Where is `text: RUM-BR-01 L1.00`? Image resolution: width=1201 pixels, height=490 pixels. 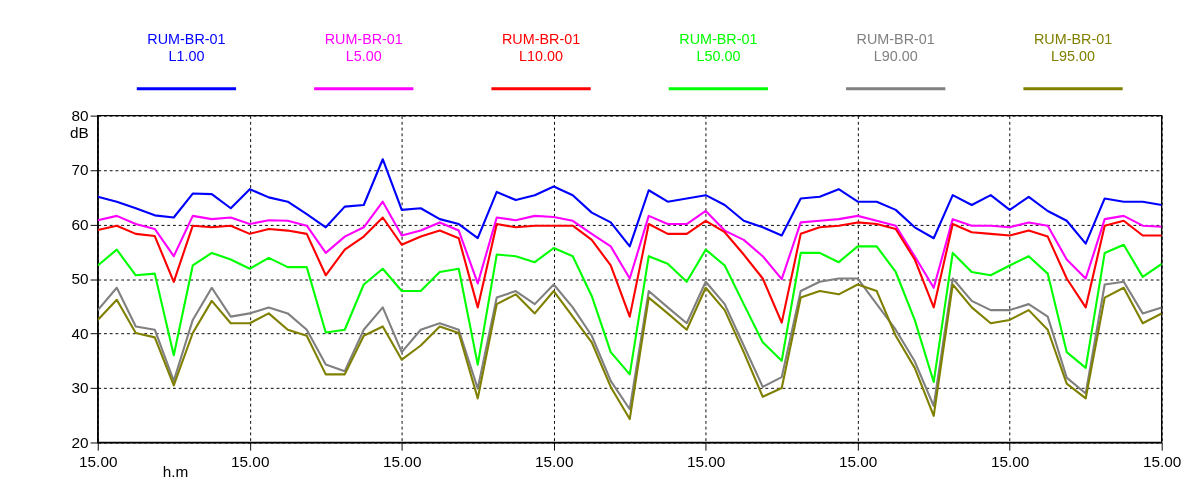 text: RUM-BR-01 L1.00 is located at coordinates (186, 47).